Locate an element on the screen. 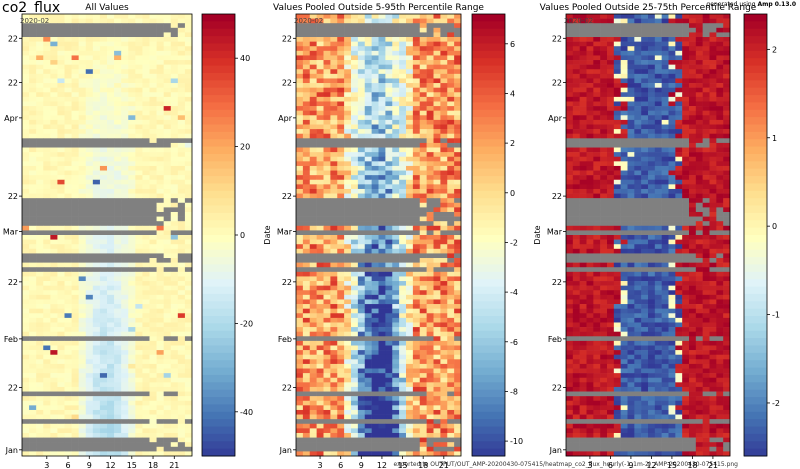  colorbar-tick-label: 0 is located at coordinates (242, 235).